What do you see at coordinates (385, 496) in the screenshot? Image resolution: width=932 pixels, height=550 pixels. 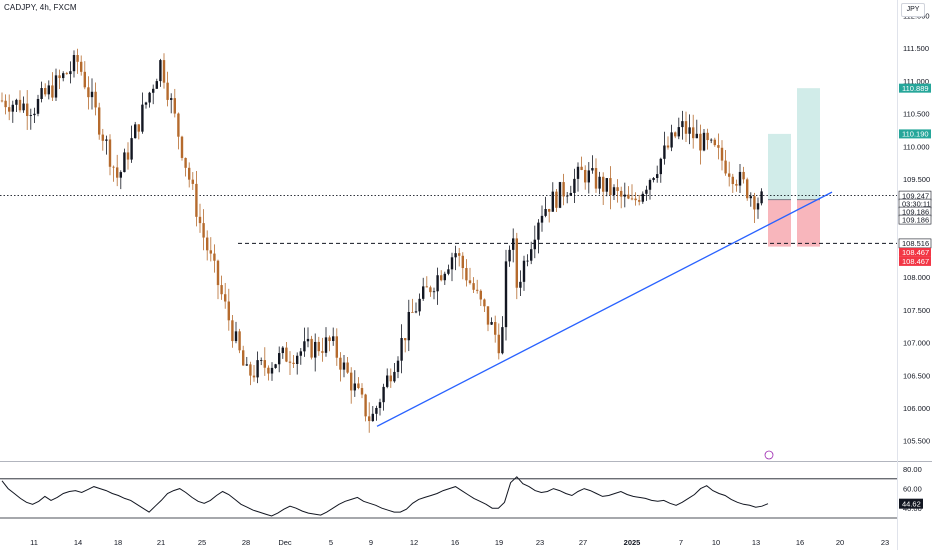 I see `rsi-line` at bounding box center [385, 496].